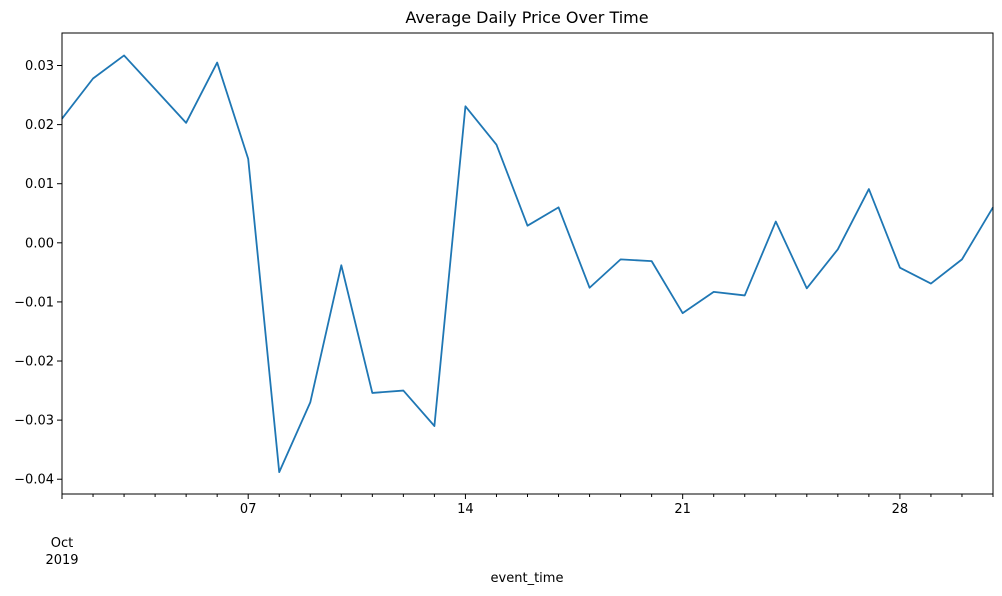 The image size is (1002, 596). I want to click on y-axis-ticks: 0.03 0.02 0.01 0.00 −0.01 −0.02 −0.03 −0.04, so click(38, 273).